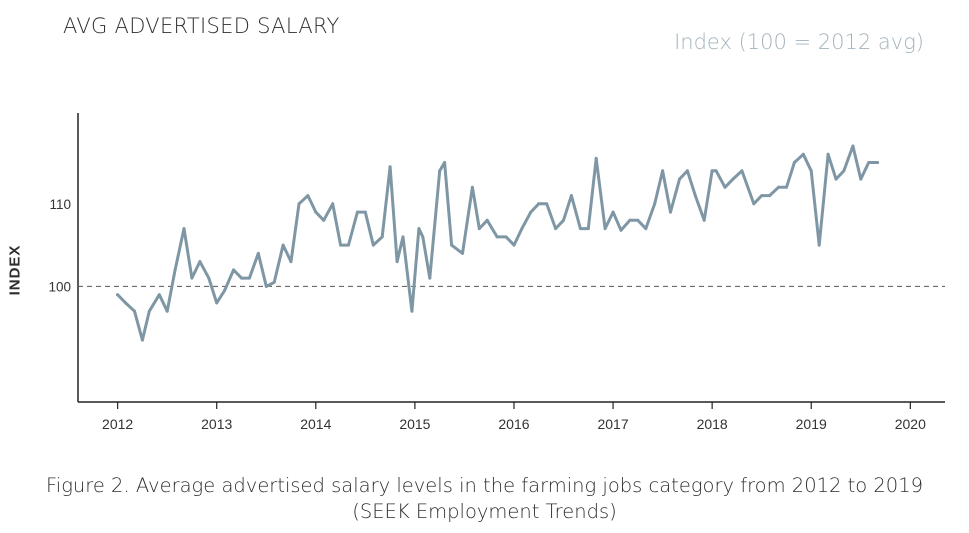 The image size is (969, 533). What do you see at coordinates (60, 204) in the screenshot?
I see `y-tick-label: 110` at bounding box center [60, 204].